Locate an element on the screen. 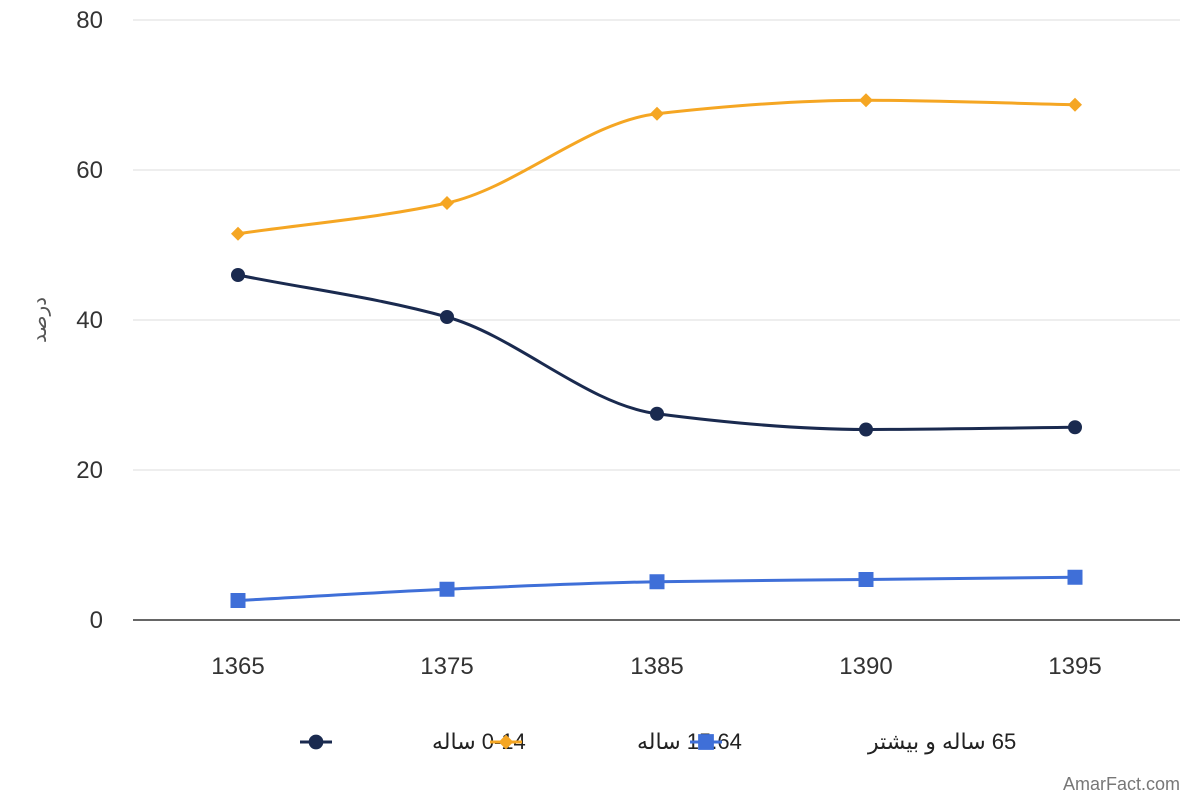 The image size is (1200, 805). legend-item: 15.64 ساله is located at coordinates (616, 741).